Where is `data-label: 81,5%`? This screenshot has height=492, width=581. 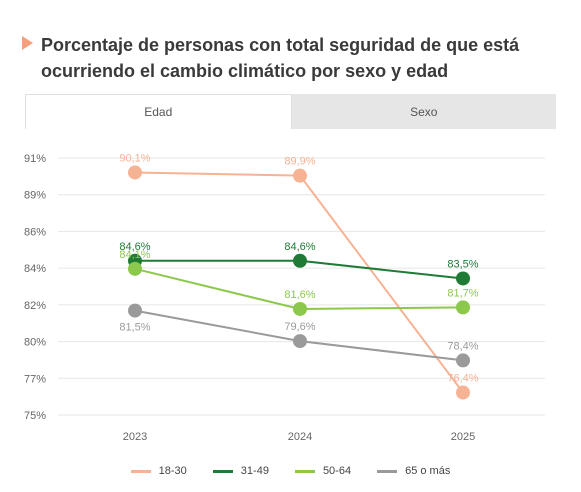 data-label: 81,5% is located at coordinates (134, 328).